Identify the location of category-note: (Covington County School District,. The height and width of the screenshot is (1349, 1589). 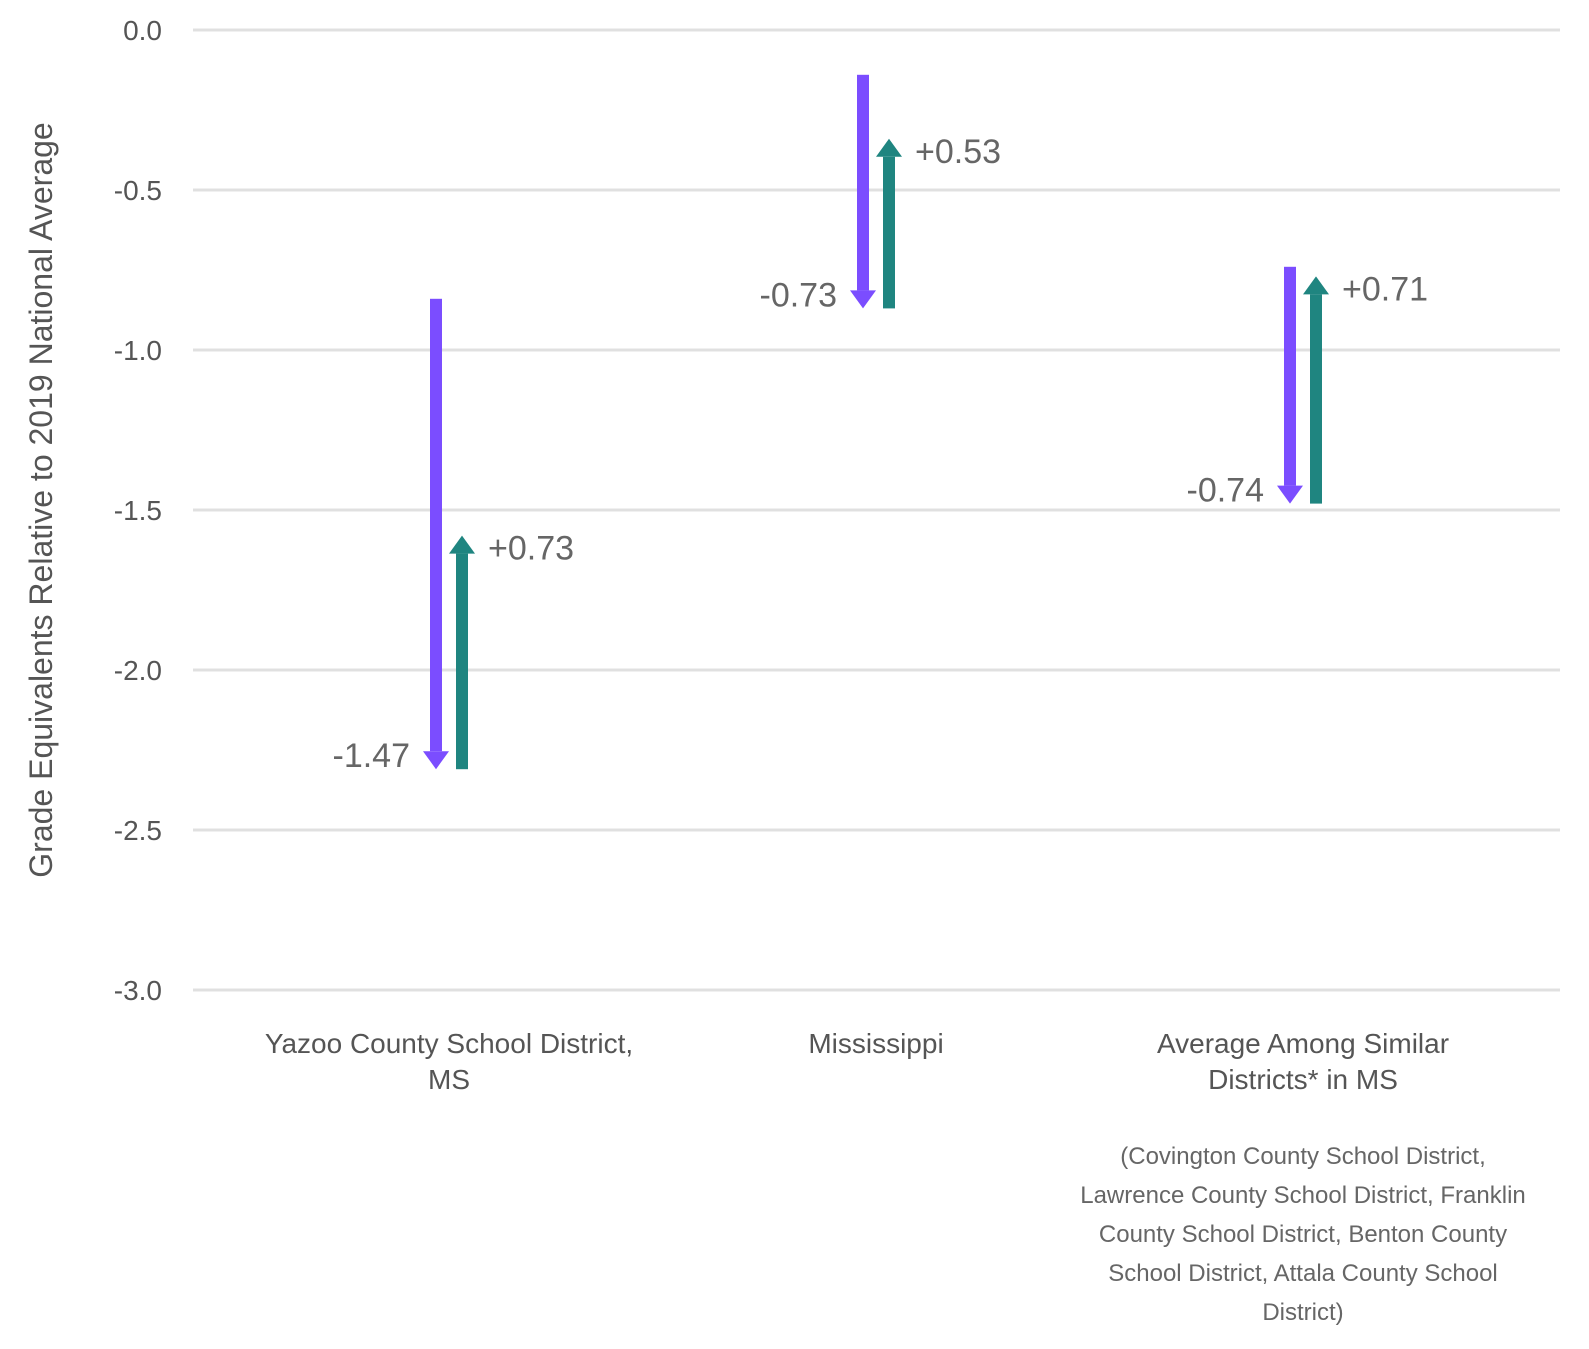
(1302, 1156).